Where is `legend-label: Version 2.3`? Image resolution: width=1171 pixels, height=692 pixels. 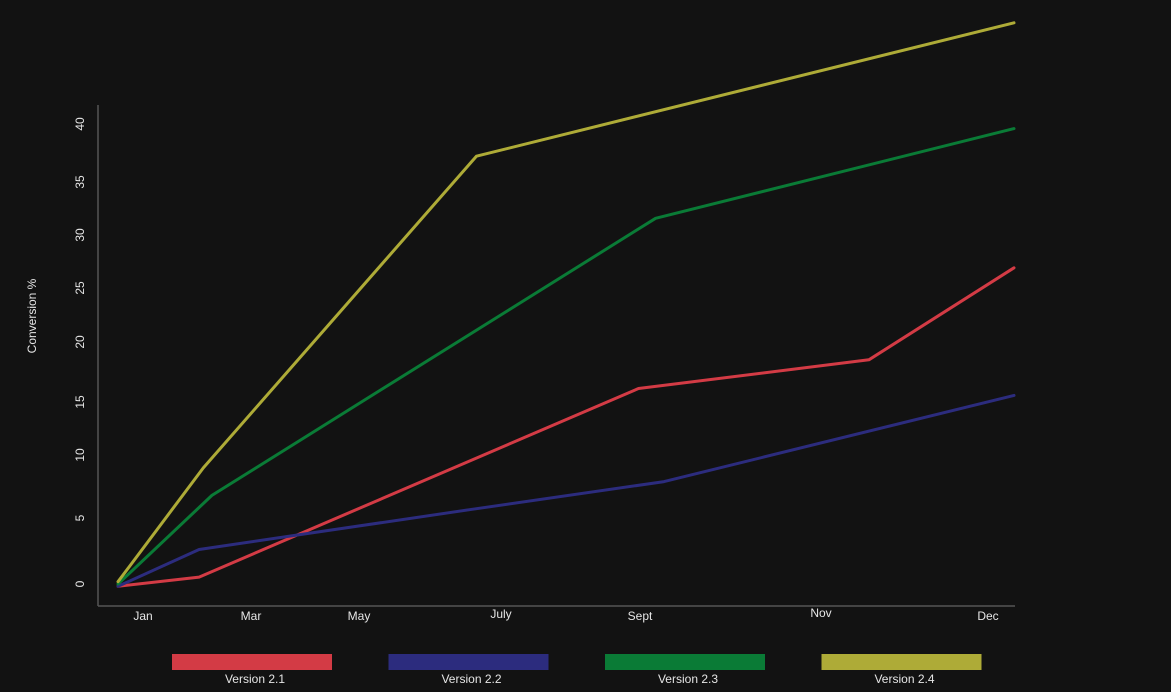 legend-label: Version 2.3 is located at coordinates (688, 679).